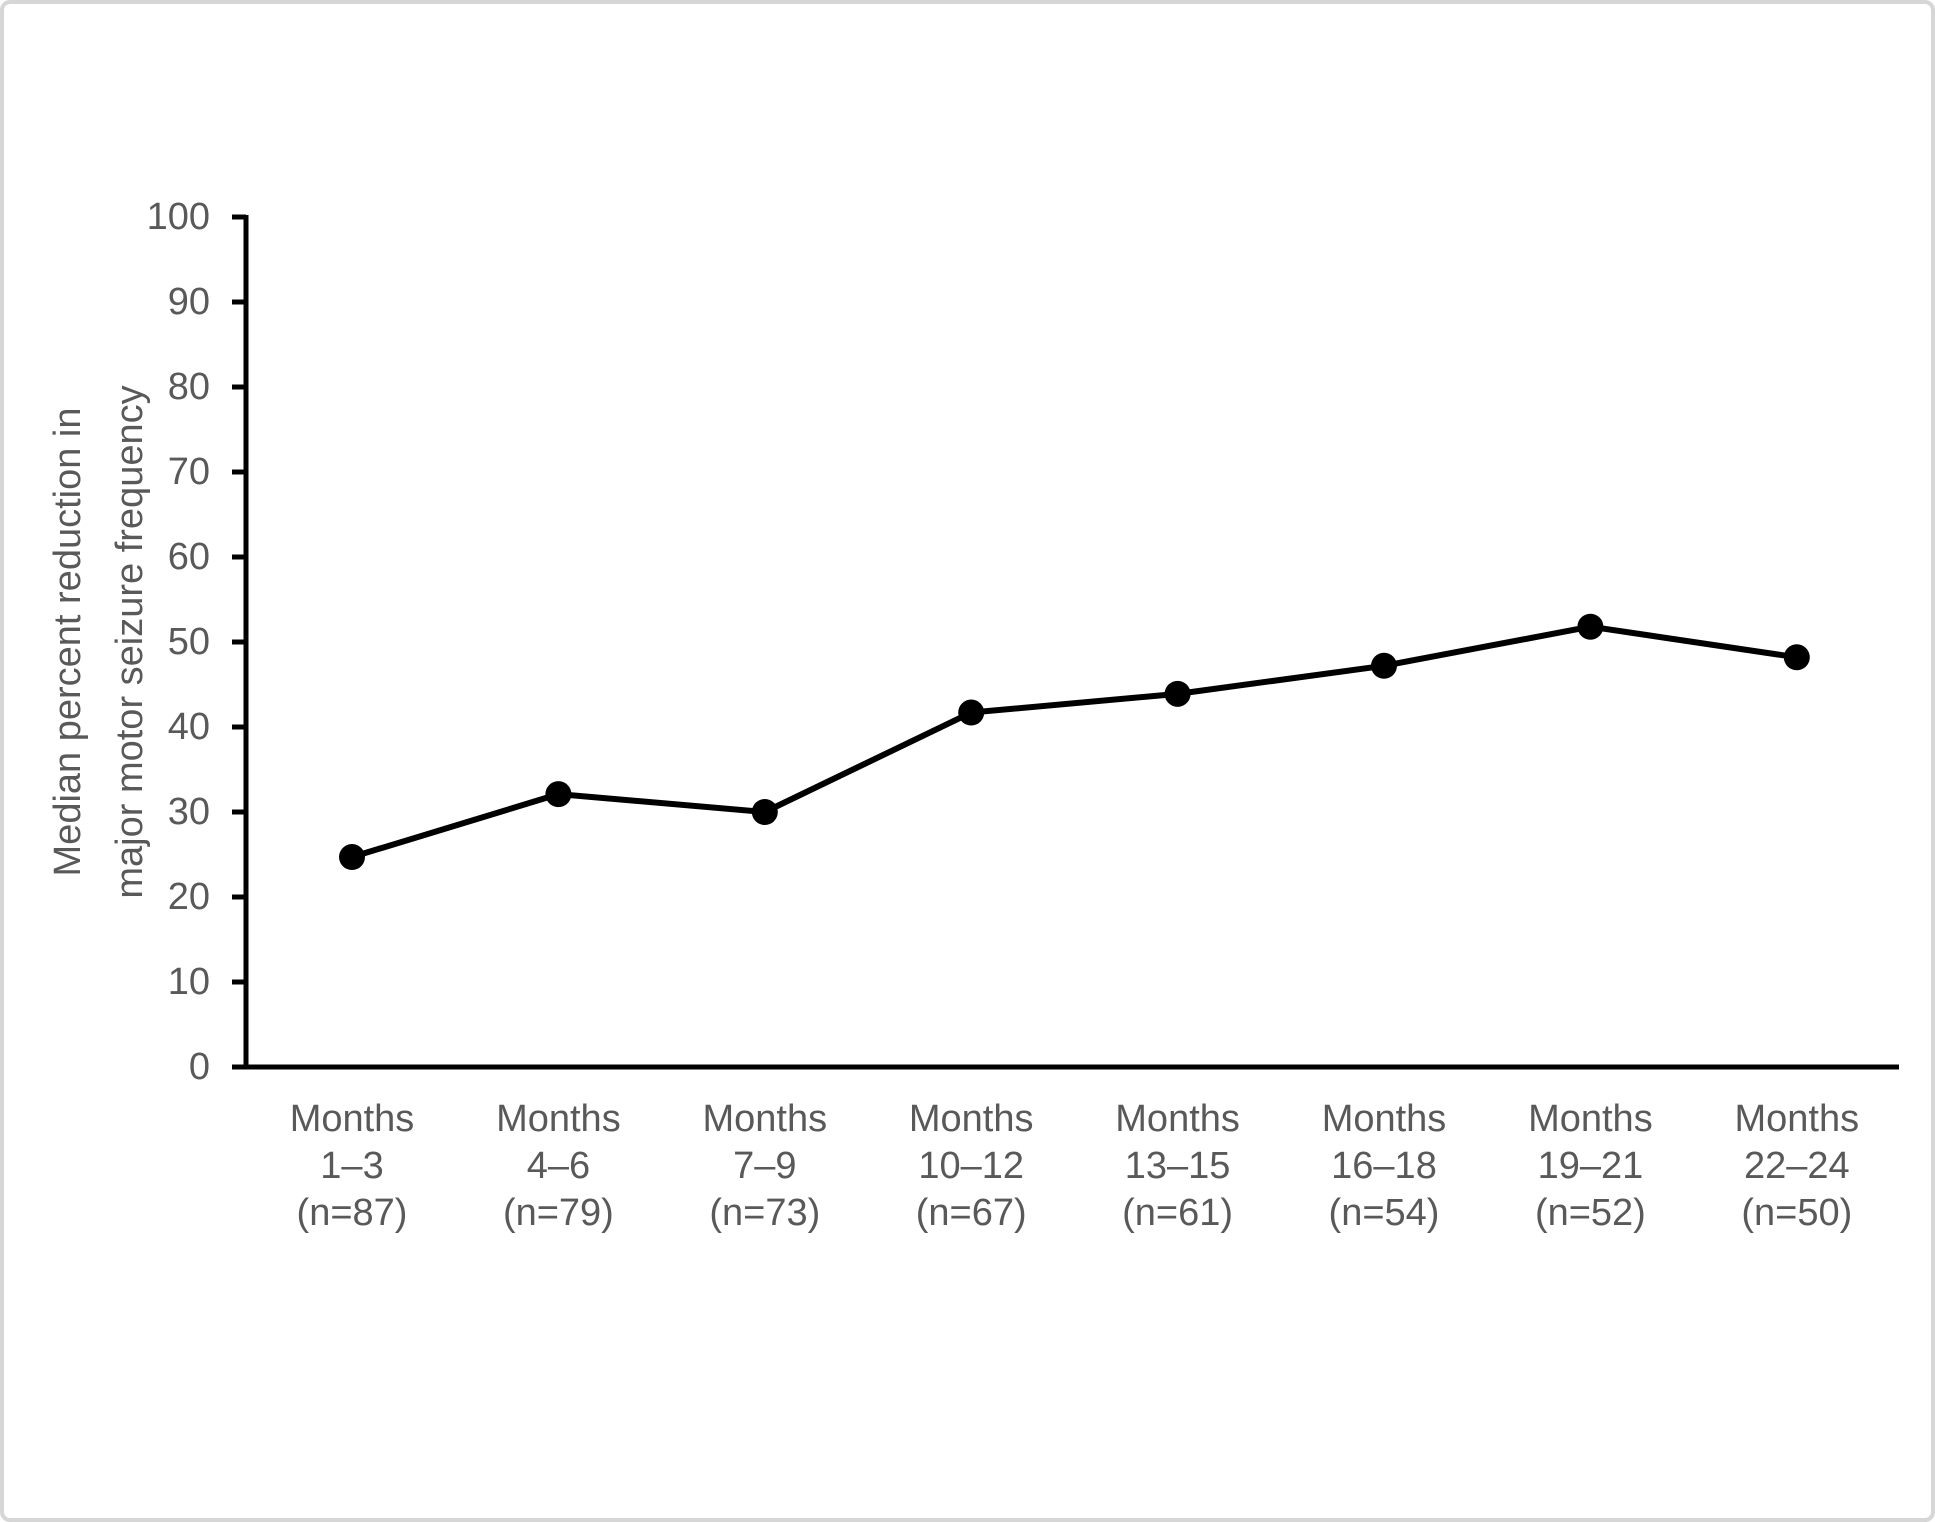 The height and width of the screenshot is (1522, 1935). What do you see at coordinates (178, 217) in the screenshot?
I see `y-tick-label: 100` at bounding box center [178, 217].